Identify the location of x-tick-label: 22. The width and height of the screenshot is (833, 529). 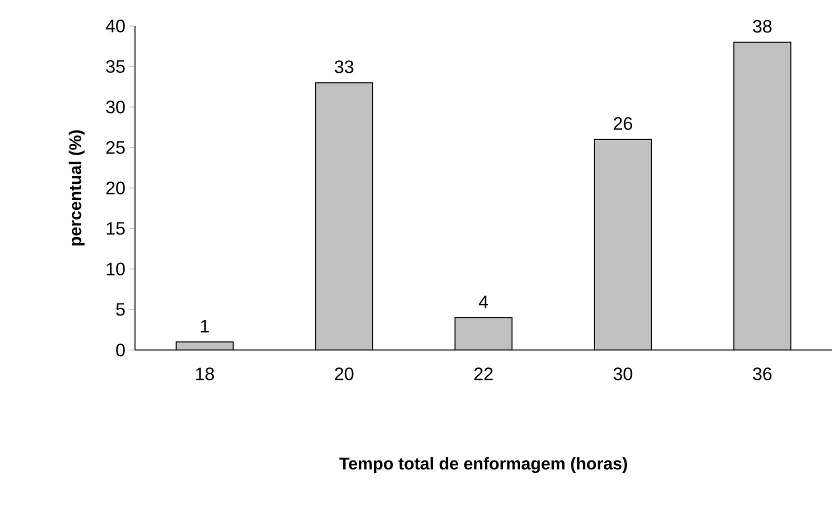
(483, 374).